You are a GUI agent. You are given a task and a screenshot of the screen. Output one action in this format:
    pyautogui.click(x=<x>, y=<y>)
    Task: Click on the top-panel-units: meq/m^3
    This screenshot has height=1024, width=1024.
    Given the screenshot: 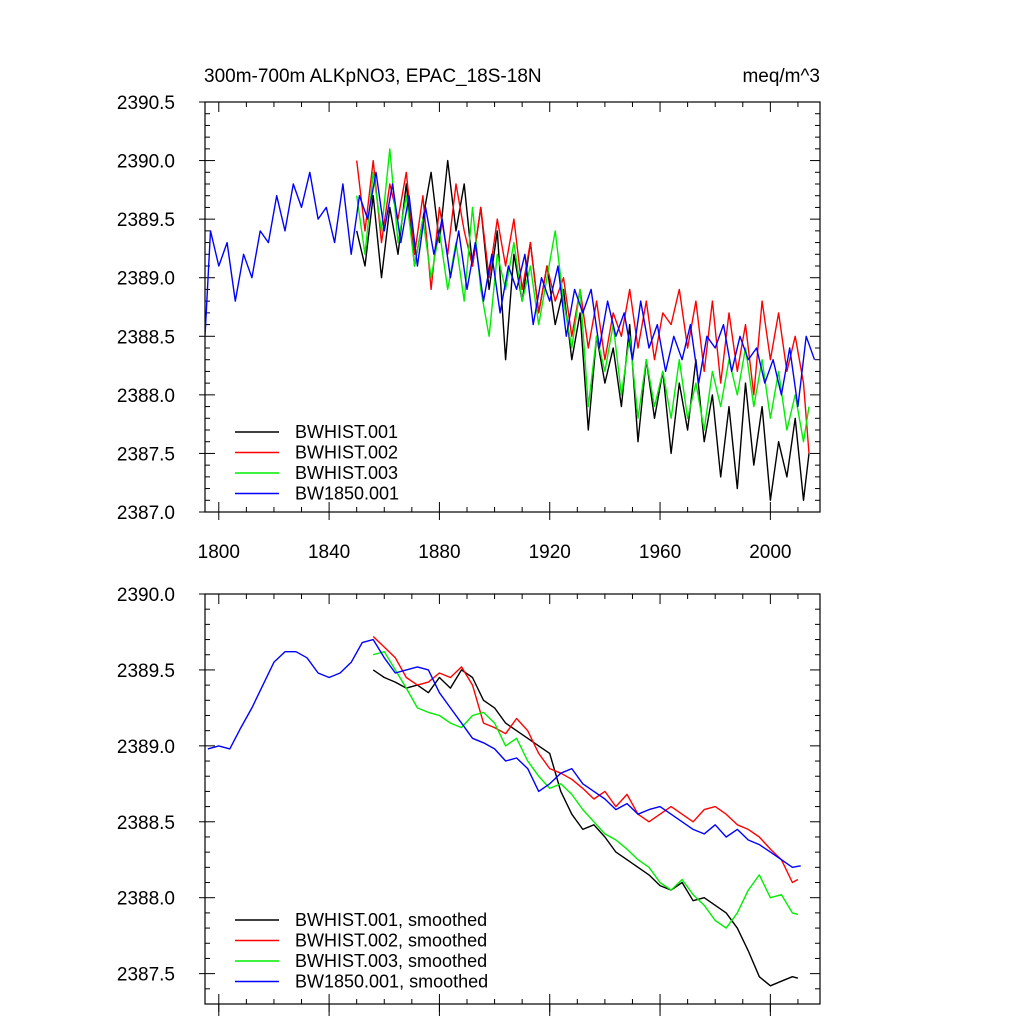 What is the action you would take?
    pyautogui.click(x=781, y=76)
    